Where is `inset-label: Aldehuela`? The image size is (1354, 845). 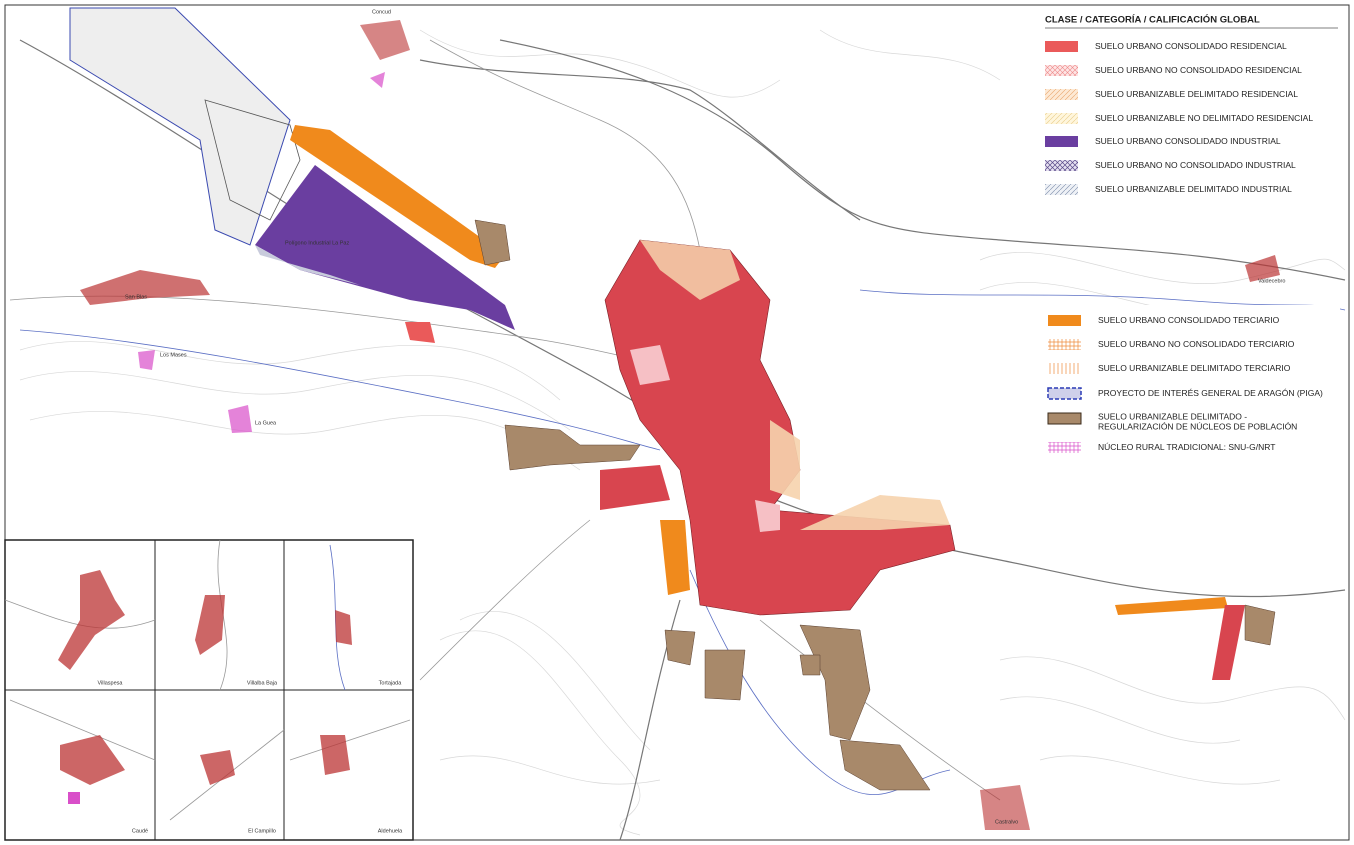
inset-label: Aldehuela is located at coordinates (390, 831).